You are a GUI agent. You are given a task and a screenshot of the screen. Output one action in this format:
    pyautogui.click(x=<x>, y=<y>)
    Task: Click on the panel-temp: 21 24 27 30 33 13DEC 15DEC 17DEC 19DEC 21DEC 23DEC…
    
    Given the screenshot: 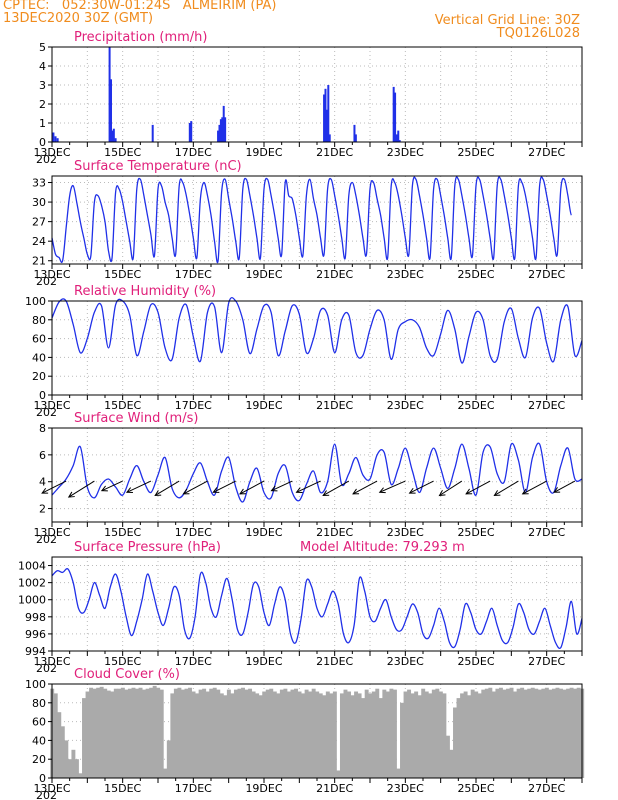 What is the action you would take?
    pyautogui.click(x=307, y=223)
    